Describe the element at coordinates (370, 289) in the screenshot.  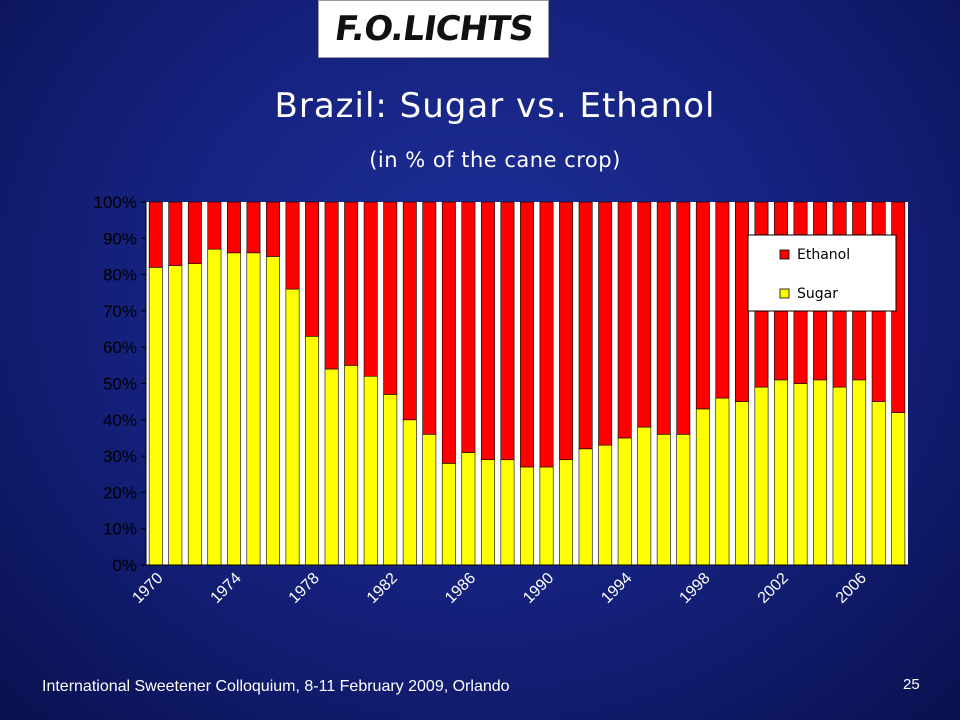
I see `bar-ethanol-1981` at that location.